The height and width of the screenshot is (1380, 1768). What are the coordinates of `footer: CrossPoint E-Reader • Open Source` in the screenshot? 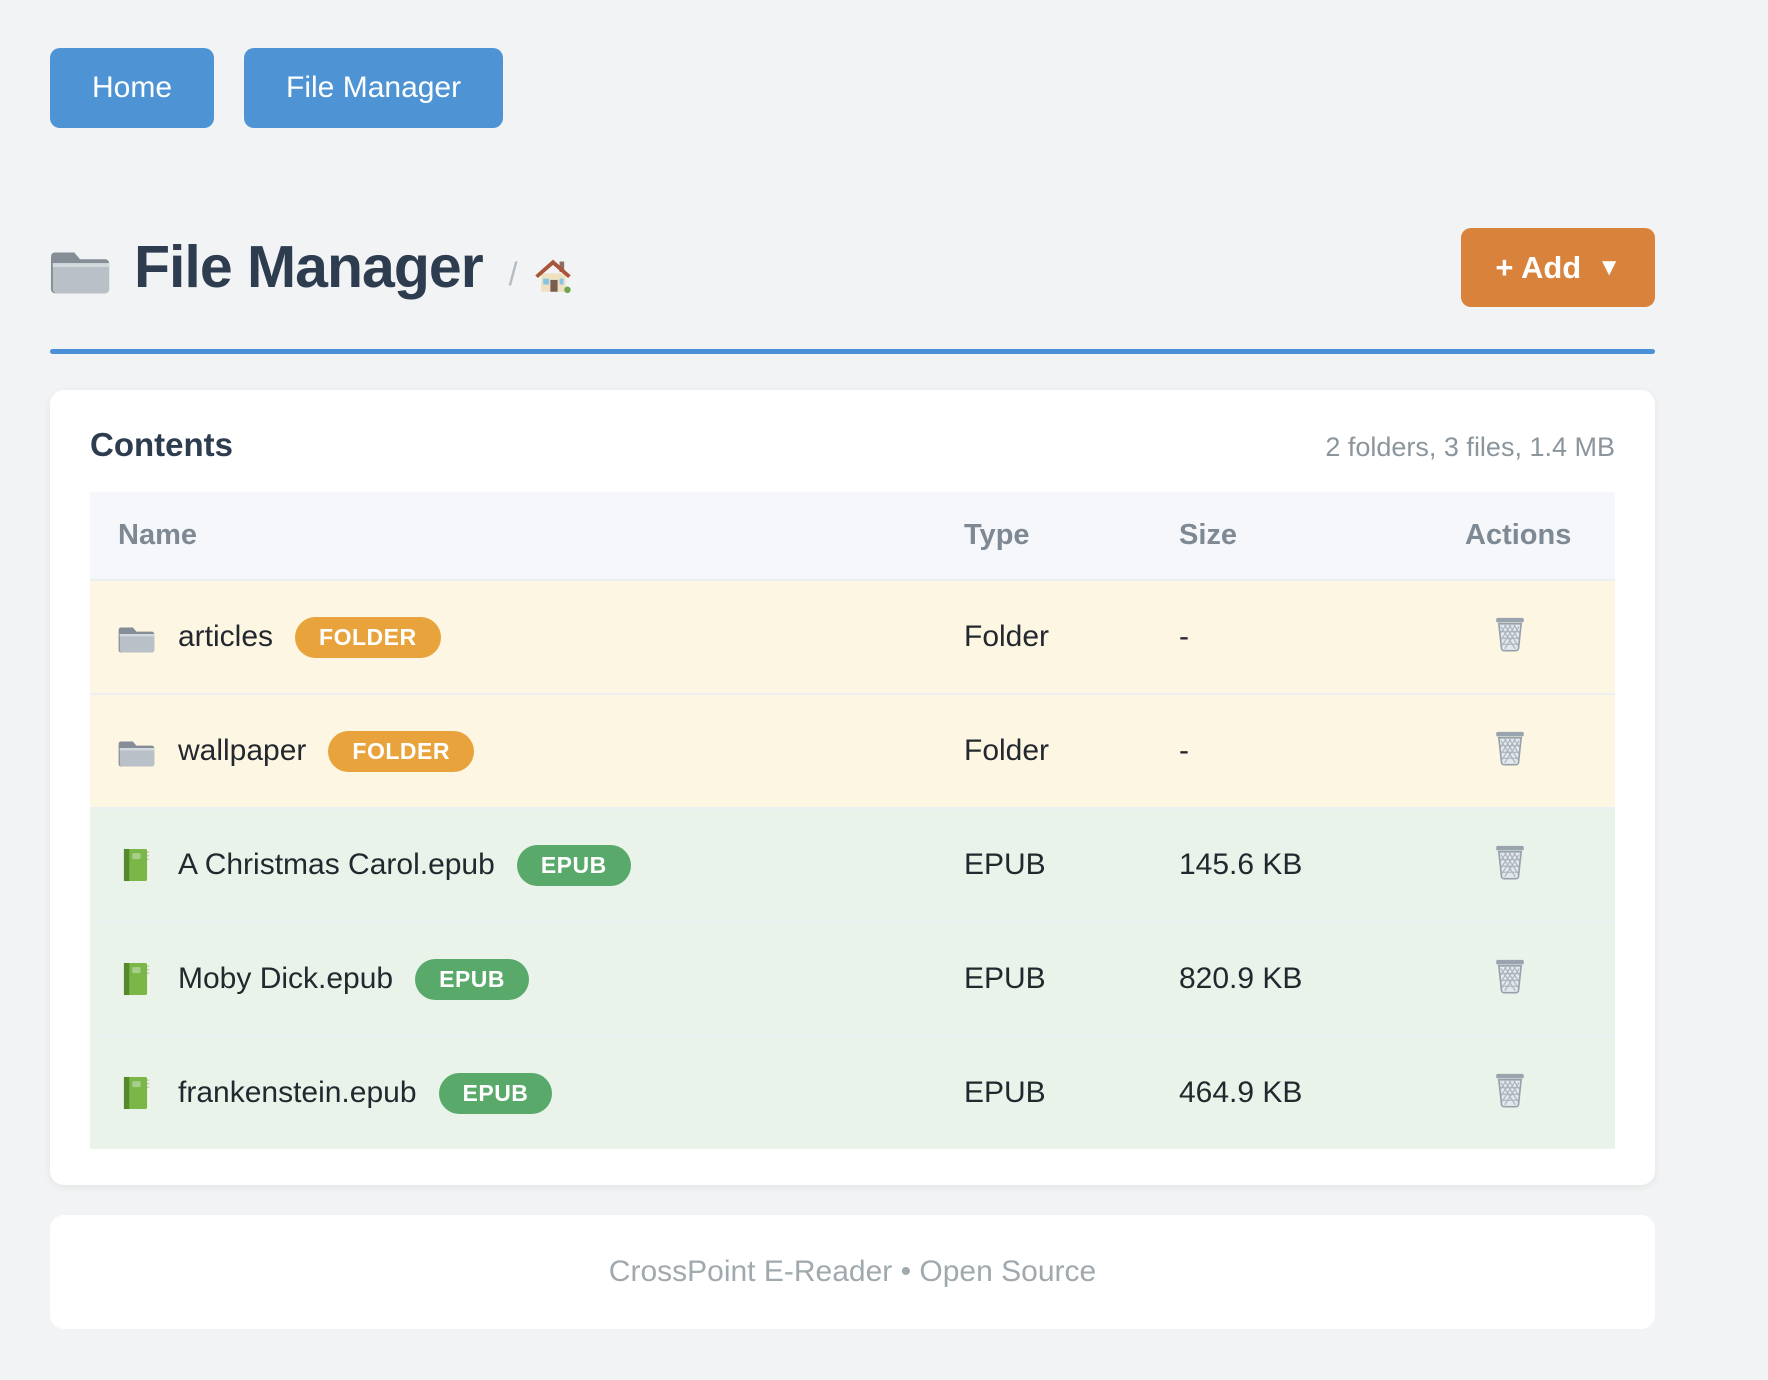 It's located at (852, 1272).